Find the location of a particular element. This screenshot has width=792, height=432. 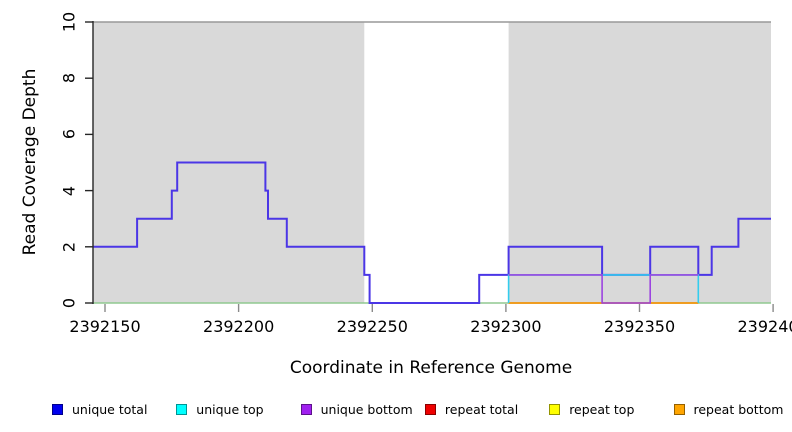

legend-item-repeat-bottom: repeat bottom is located at coordinates (728, 409).